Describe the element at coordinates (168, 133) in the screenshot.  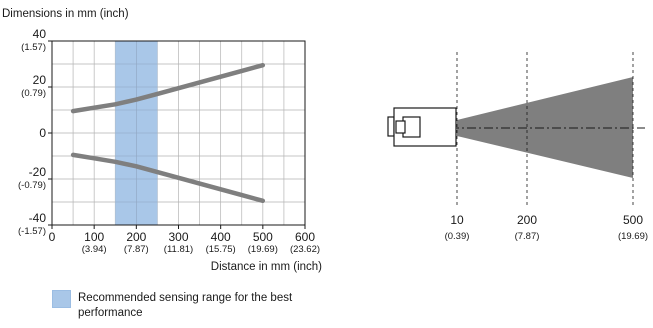
I see `series-layer` at that location.